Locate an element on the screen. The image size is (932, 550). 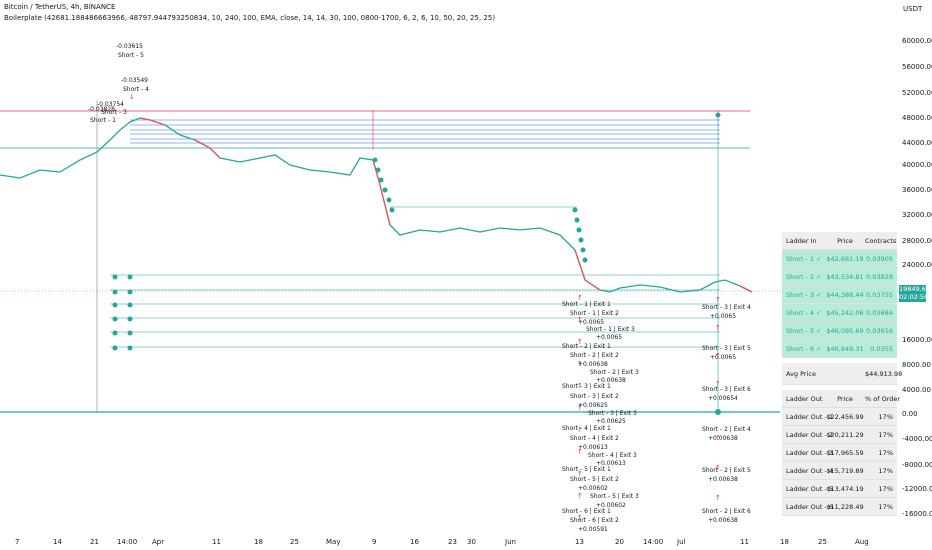
ladder-in-name: Short - 2 ✓ is located at coordinates (804, 276).